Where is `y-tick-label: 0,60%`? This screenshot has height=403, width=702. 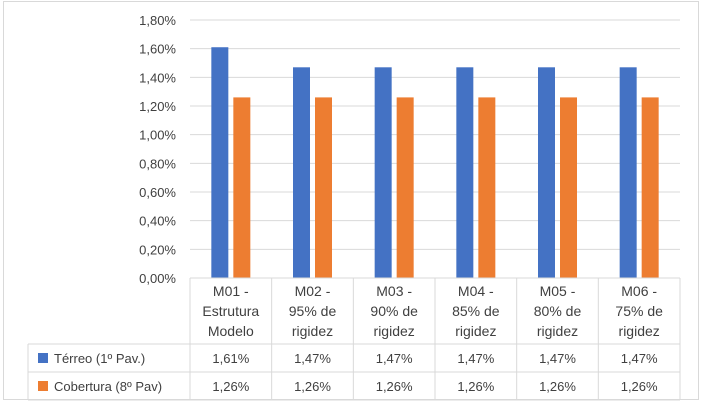
y-tick-label: 0,60% is located at coordinates (157, 192).